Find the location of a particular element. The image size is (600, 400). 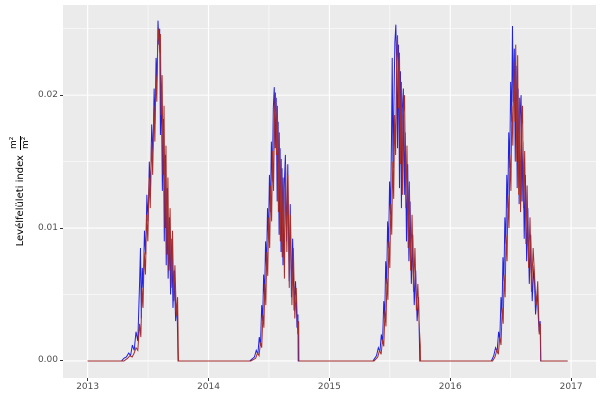

x-tick-label: 2016 is located at coordinates (450, 387).